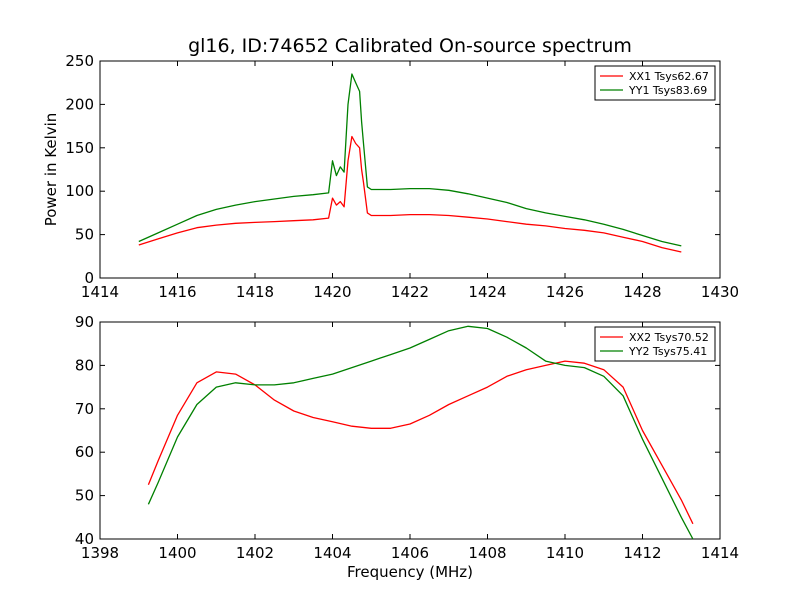 The image size is (800, 600). Describe the element at coordinates (487, 292) in the screenshot. I see `x-tick-label: 1424` at that location.